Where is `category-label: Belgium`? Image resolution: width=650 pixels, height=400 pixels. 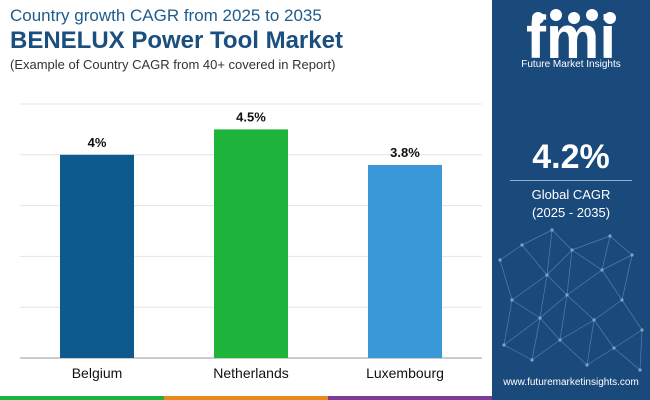
category-label: Belgium is located at coordinates (97, 373).